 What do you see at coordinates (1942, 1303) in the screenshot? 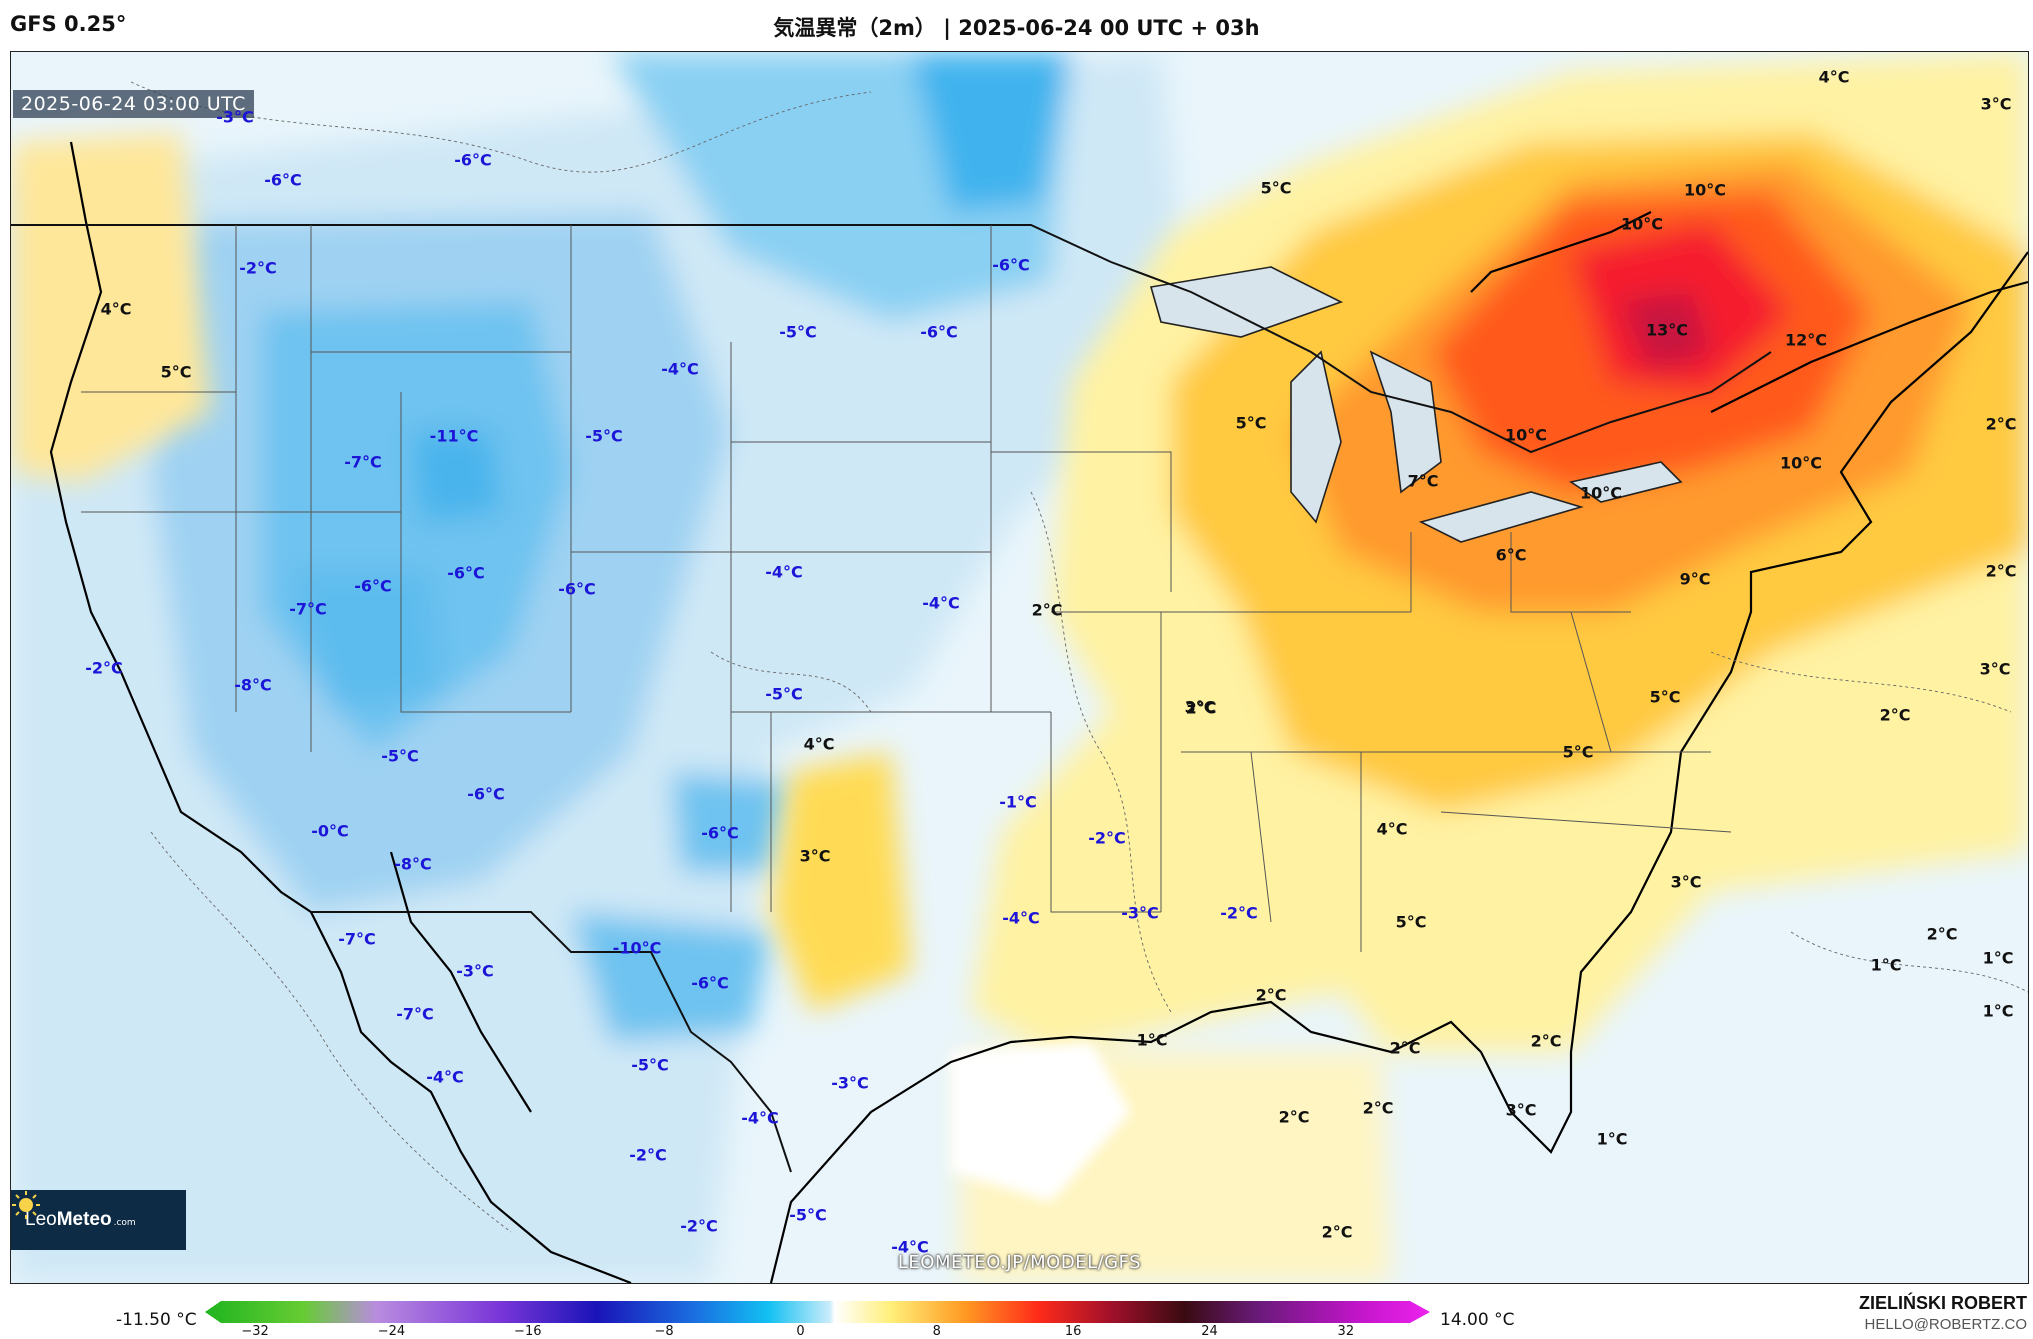
I see `author-name: ZIELIŃSKI ROBERT` at bounding box center [1942, 1303].